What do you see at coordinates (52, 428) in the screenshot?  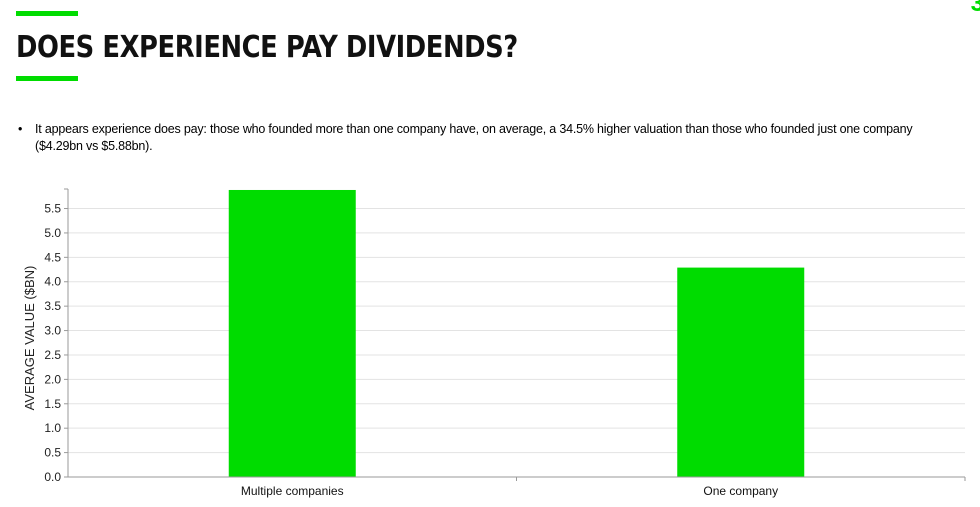 I see `y-tick-label: 1.0` at bounding box center [52, 428].